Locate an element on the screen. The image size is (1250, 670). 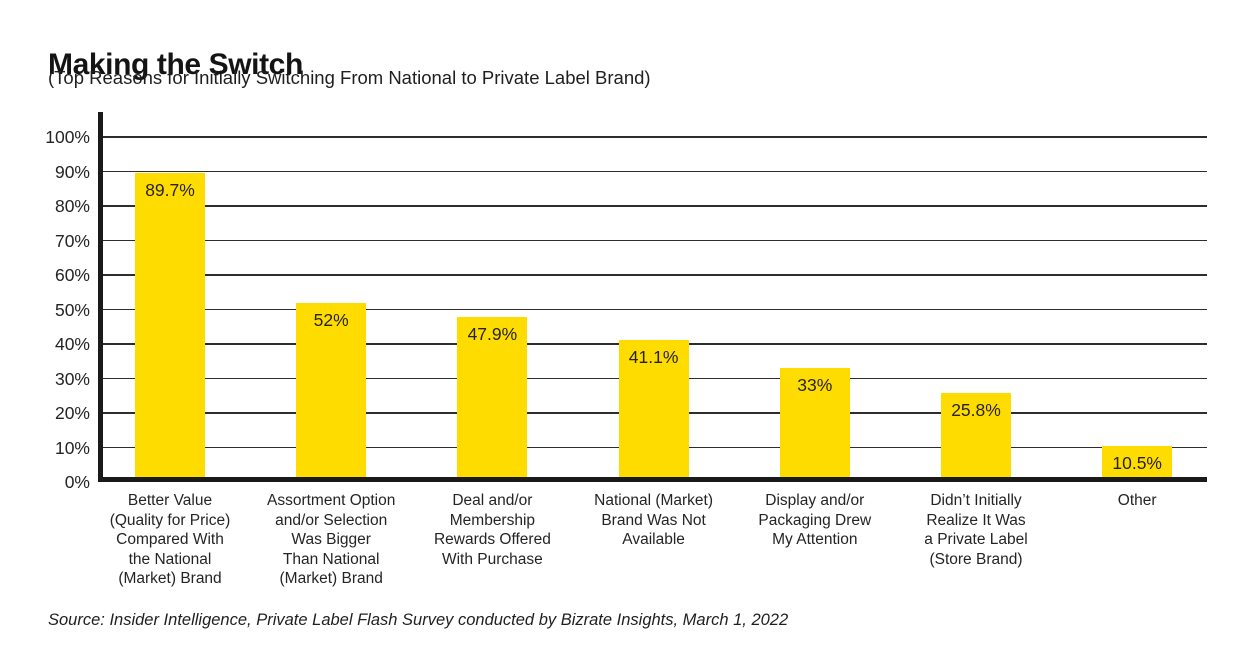
y-tick-label: 20% is located at coordinates (72, 413).